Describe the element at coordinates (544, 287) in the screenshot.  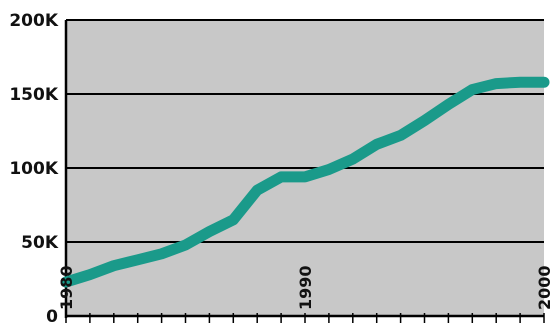
I see `x-tick-label-2000: 2000` at that location.